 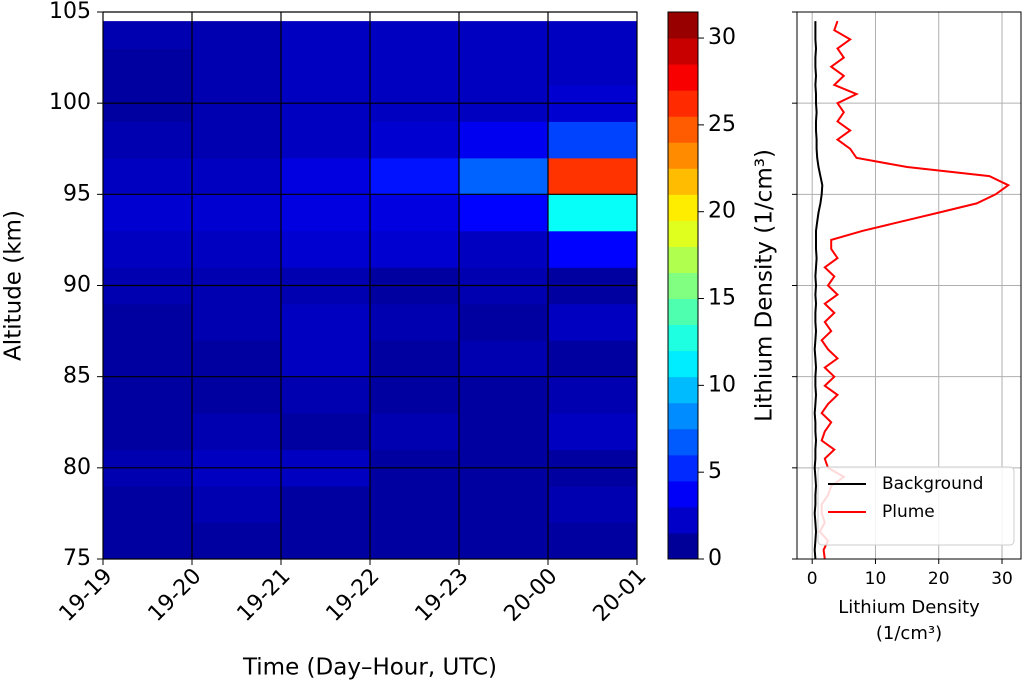 I want to click on y-tick-label: 95, so click(x=77, y=193).